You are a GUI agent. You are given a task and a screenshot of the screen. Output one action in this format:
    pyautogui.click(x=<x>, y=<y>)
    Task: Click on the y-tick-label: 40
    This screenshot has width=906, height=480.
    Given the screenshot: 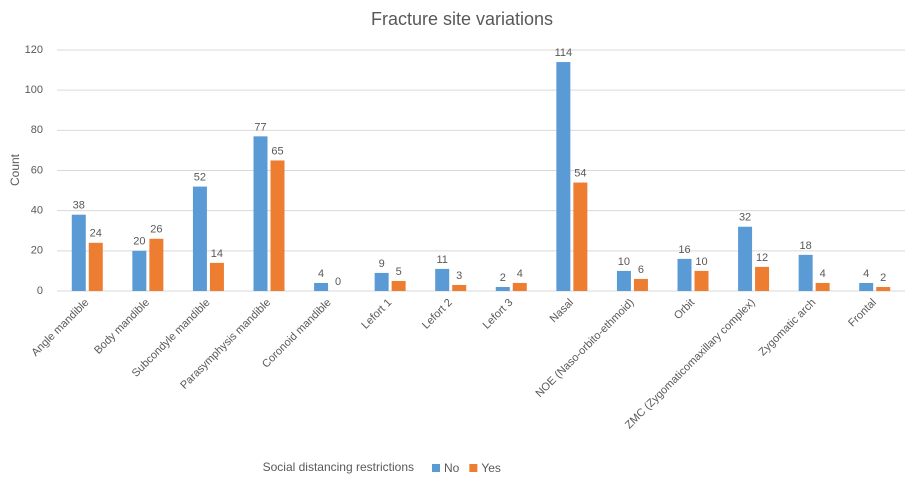 What is the action you would take?
    pyautogui.click(x=37, y=211)
    